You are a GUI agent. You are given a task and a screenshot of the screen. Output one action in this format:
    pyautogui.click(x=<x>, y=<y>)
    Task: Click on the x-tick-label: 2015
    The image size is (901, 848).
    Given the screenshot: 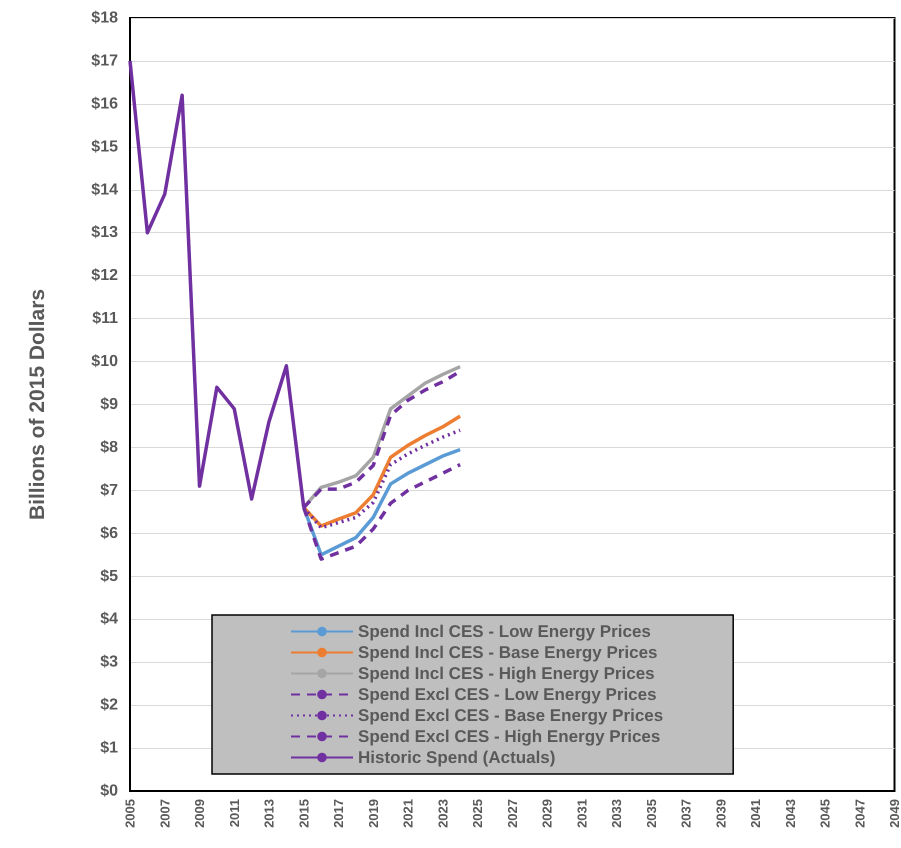 What is the action you would take?
    pyautogui.click(x=304, y=813)
    